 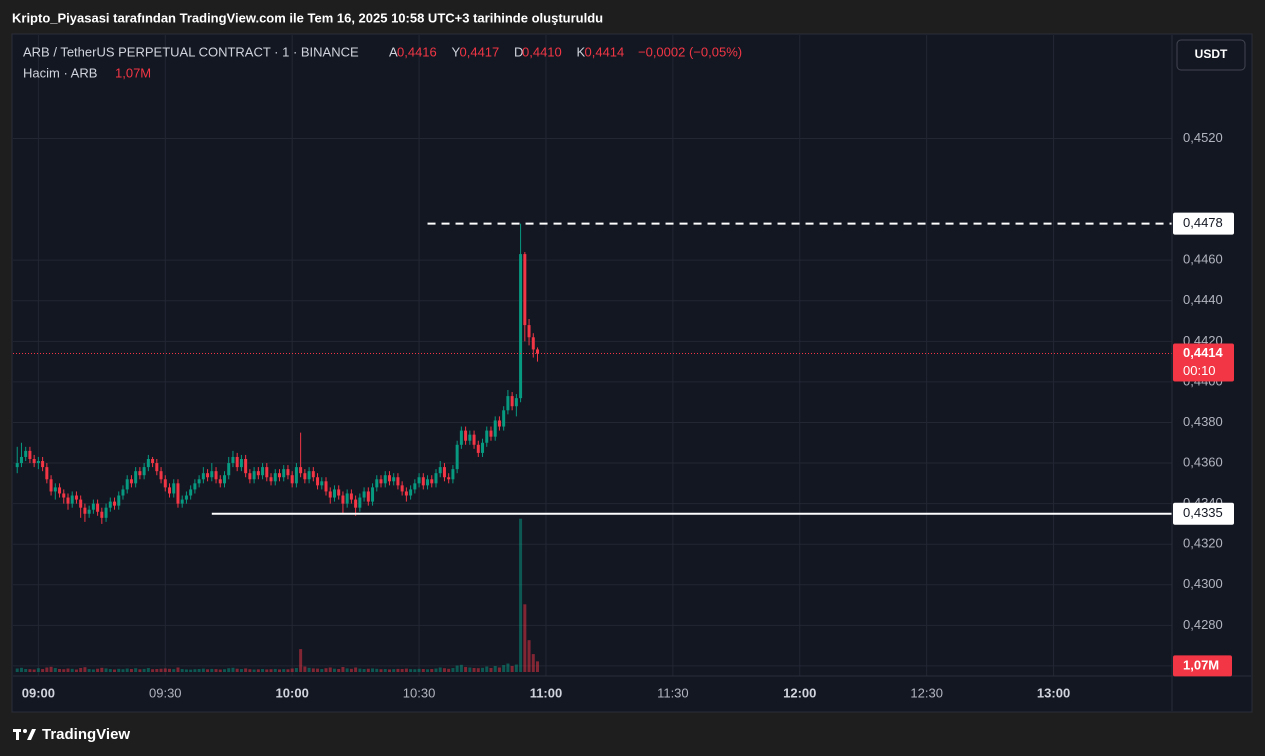 What do you see at coordinates (393, 51) in the screenshot?
I see `ohlc-key: A` at bounding box center [393, 51].